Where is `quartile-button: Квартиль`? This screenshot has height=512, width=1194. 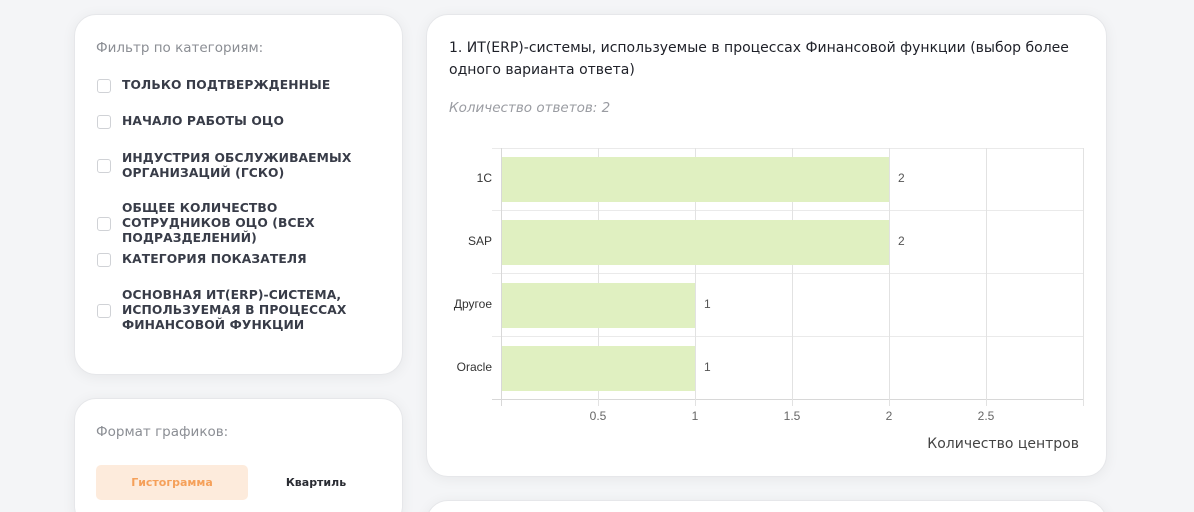 quartile-button: Квартиль is located at coordinates (316, 482).